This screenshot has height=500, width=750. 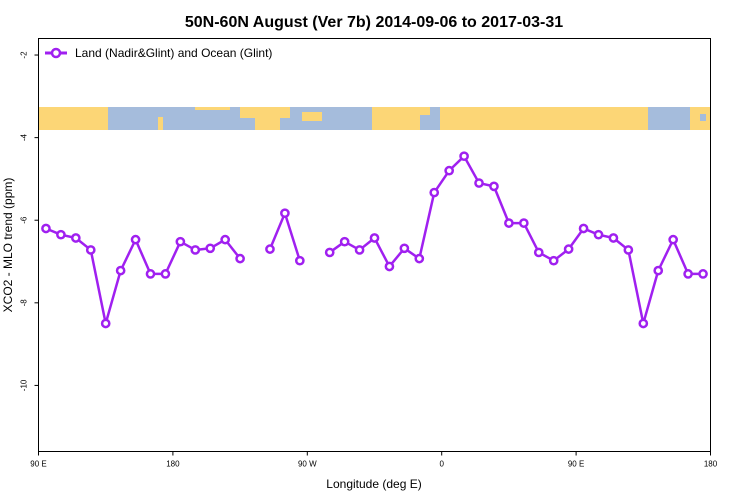 I want to click on y-tick-label: -2, so click(x=24, y=55).